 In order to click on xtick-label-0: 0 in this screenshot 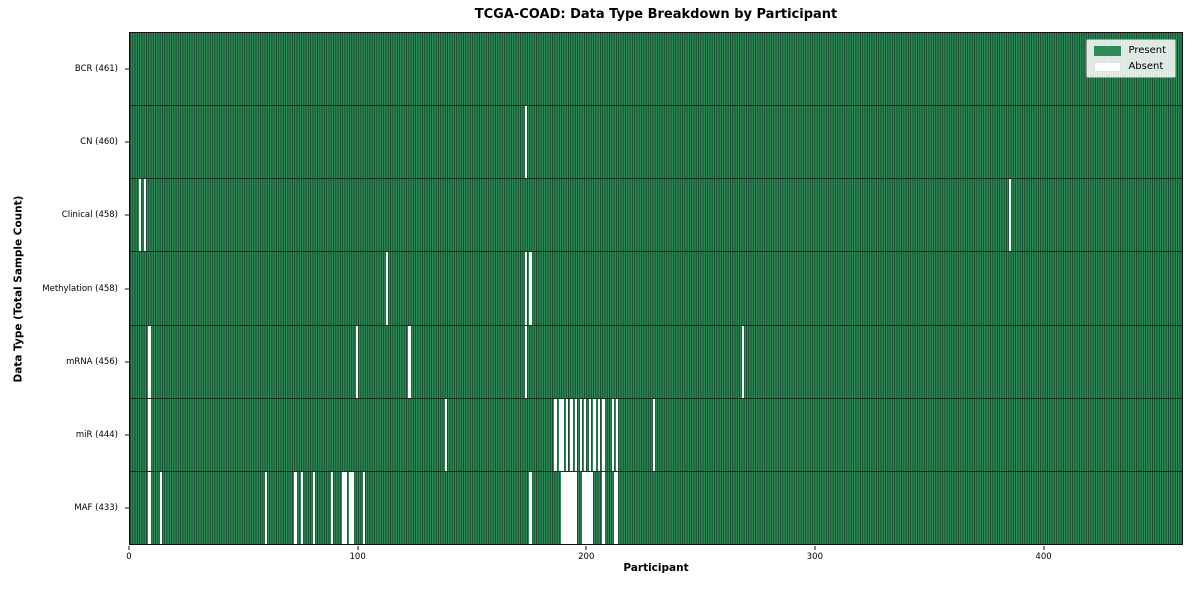, I will do `click(129, 557)`.